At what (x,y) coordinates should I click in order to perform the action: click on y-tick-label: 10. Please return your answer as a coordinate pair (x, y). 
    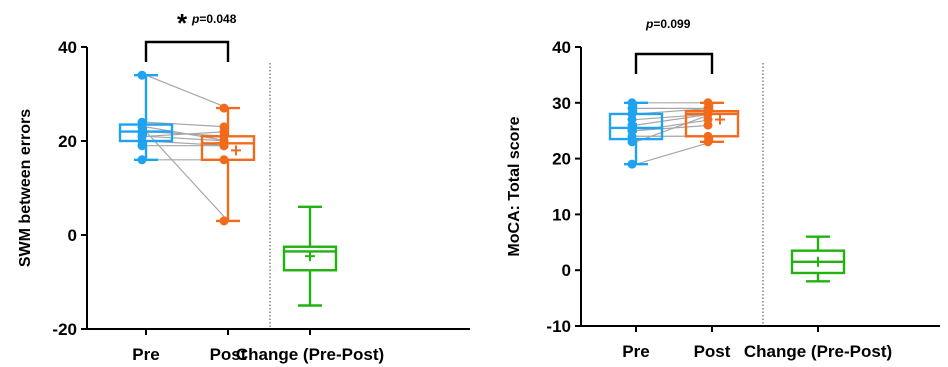
    Looking at the image, I should click on (561, 214).